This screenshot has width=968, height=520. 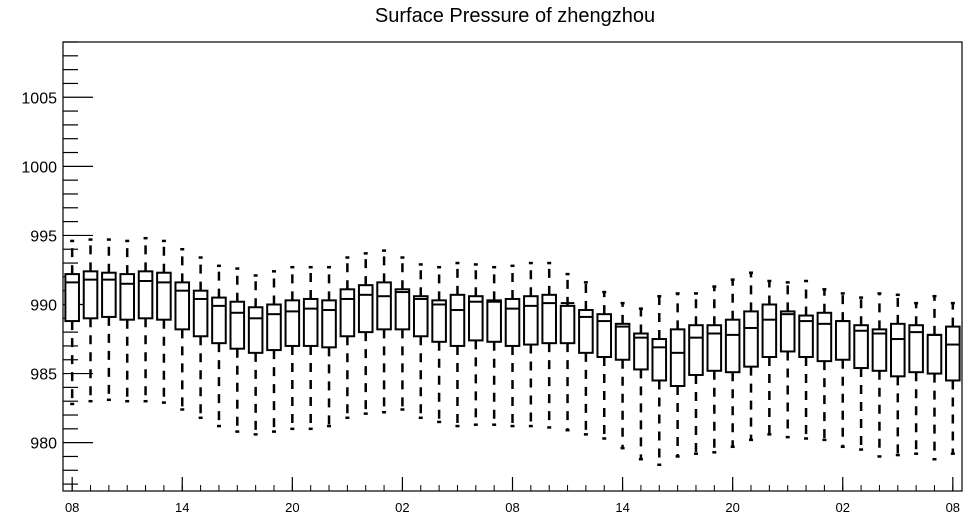 What do you see at coordinates (43, 305) in the screenshot?
I see `y-tick-label: 990` at bounding box center [43, 305].